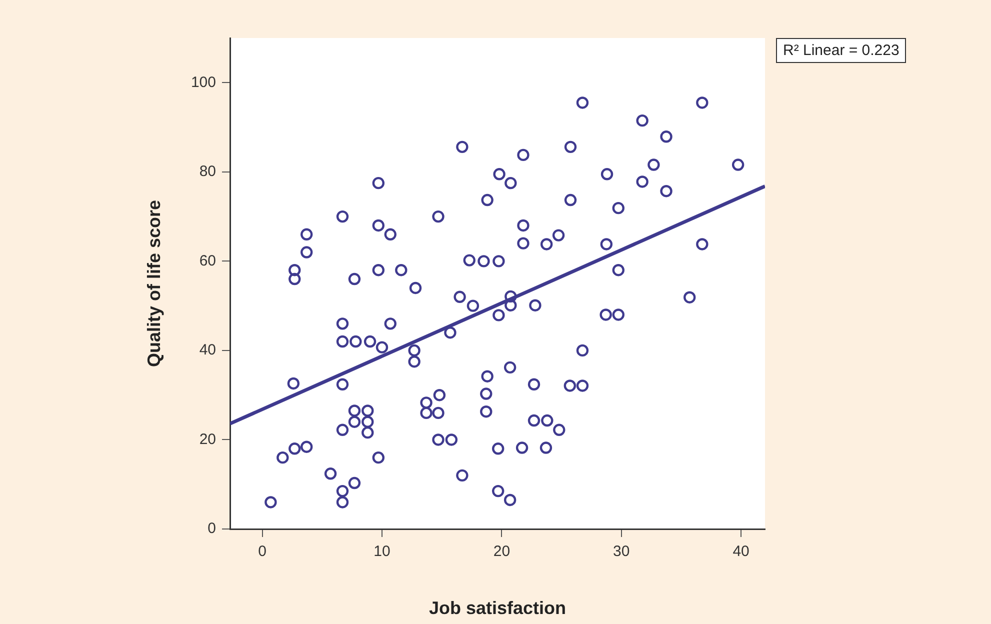 This screenshot has height=624, width=991. Describe the element at coordinates (154, 284) in the screenshot. I see `y-axis-title: Quality of life score` at that location.